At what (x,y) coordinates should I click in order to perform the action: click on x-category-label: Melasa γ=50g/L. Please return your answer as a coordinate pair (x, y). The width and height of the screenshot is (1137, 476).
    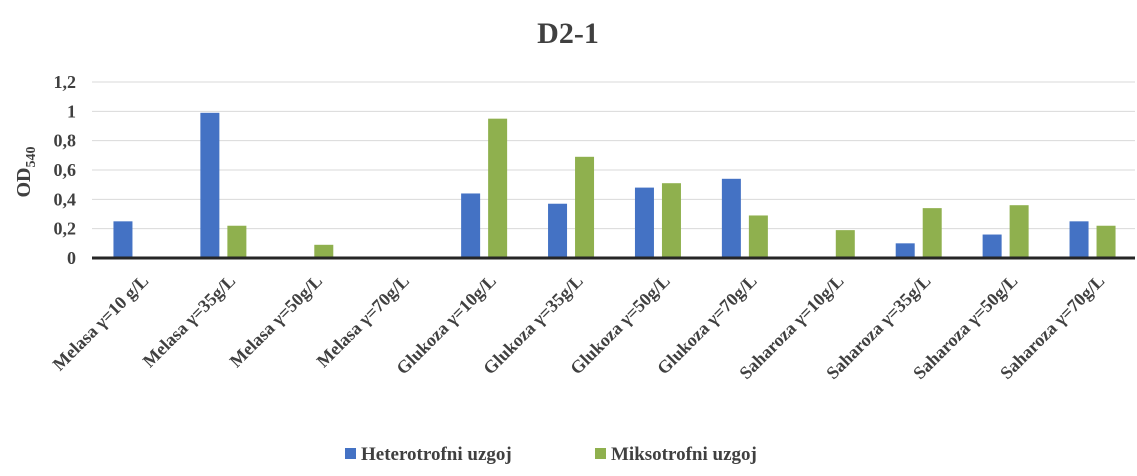
    Looking at the image, I should click on (276, 321).